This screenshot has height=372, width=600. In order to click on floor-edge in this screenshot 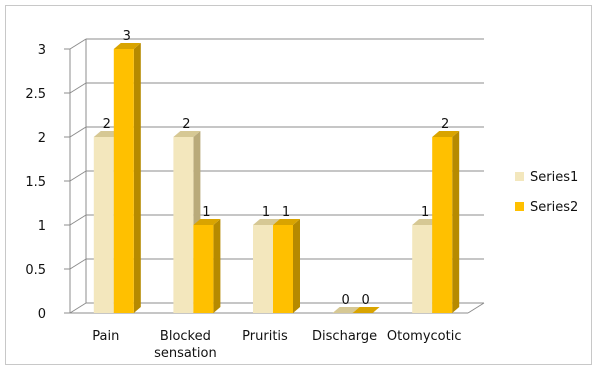, I will do `click(476, 308)`.